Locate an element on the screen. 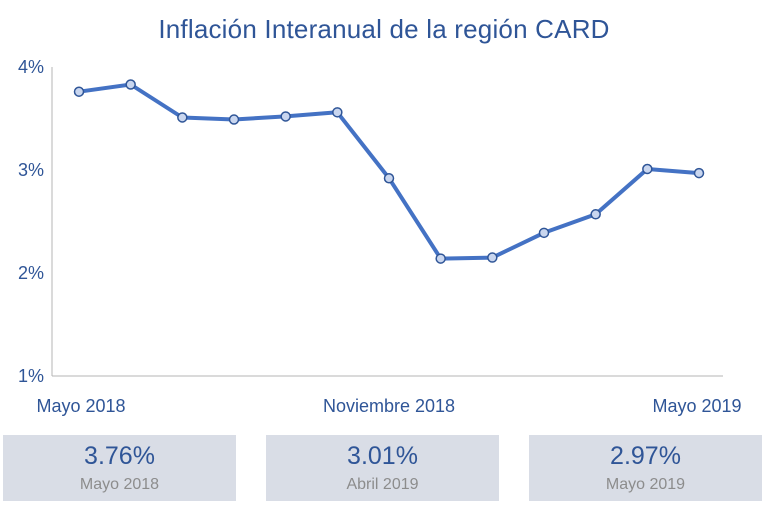  x-tick-label: Noviembre 2018 is located at coordinates (389, 406).